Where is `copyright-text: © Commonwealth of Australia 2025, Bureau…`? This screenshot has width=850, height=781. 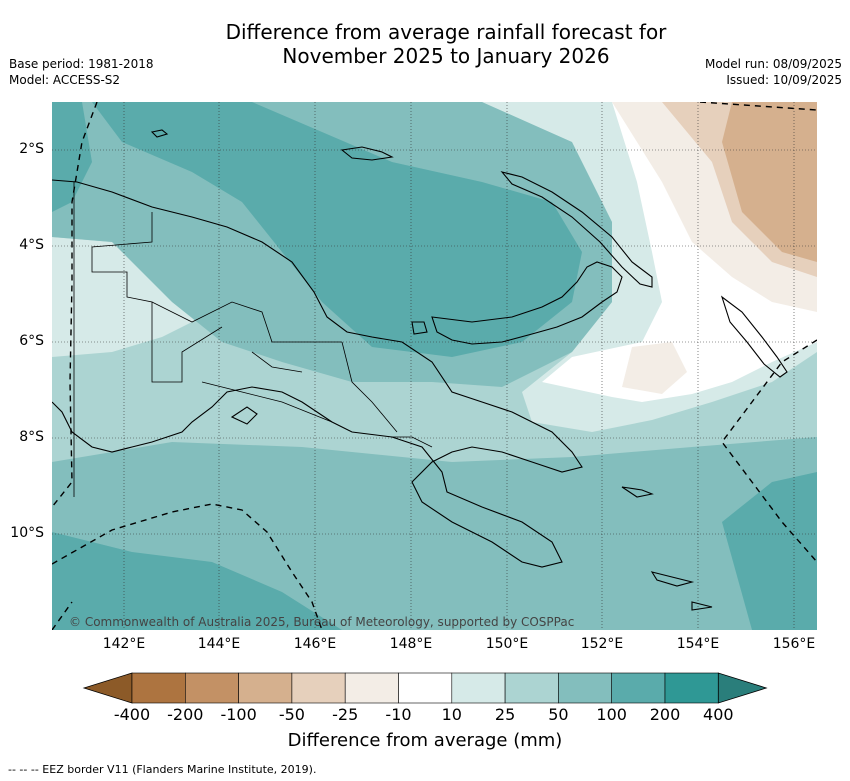
copyright-text: © Commonwealth of Australia 2025, Bureau… is located at coordinates (321, 622).